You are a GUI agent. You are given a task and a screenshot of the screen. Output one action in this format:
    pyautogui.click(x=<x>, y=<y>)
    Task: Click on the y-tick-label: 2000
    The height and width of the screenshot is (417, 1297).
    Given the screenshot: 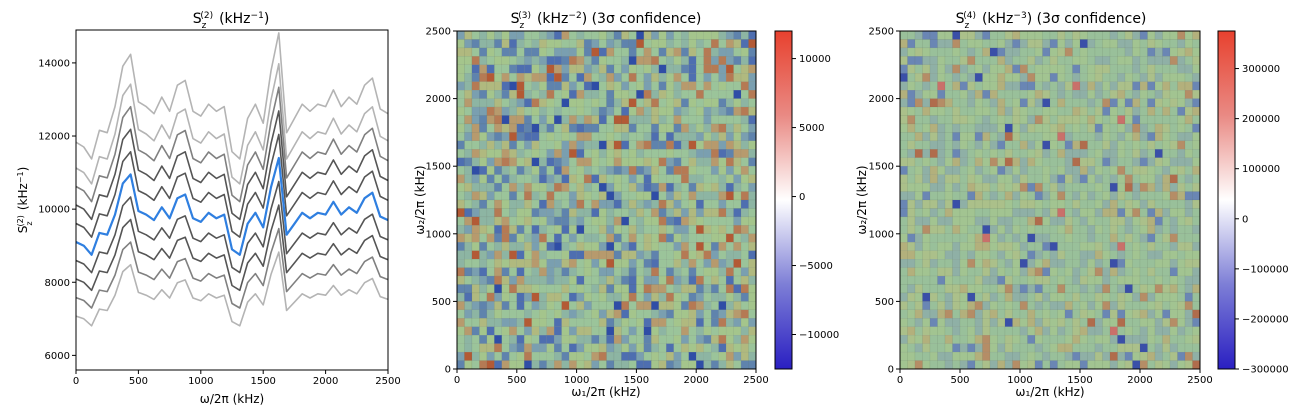 What is the action you would take?
    pyautogui.click(x=881, y=99)
    